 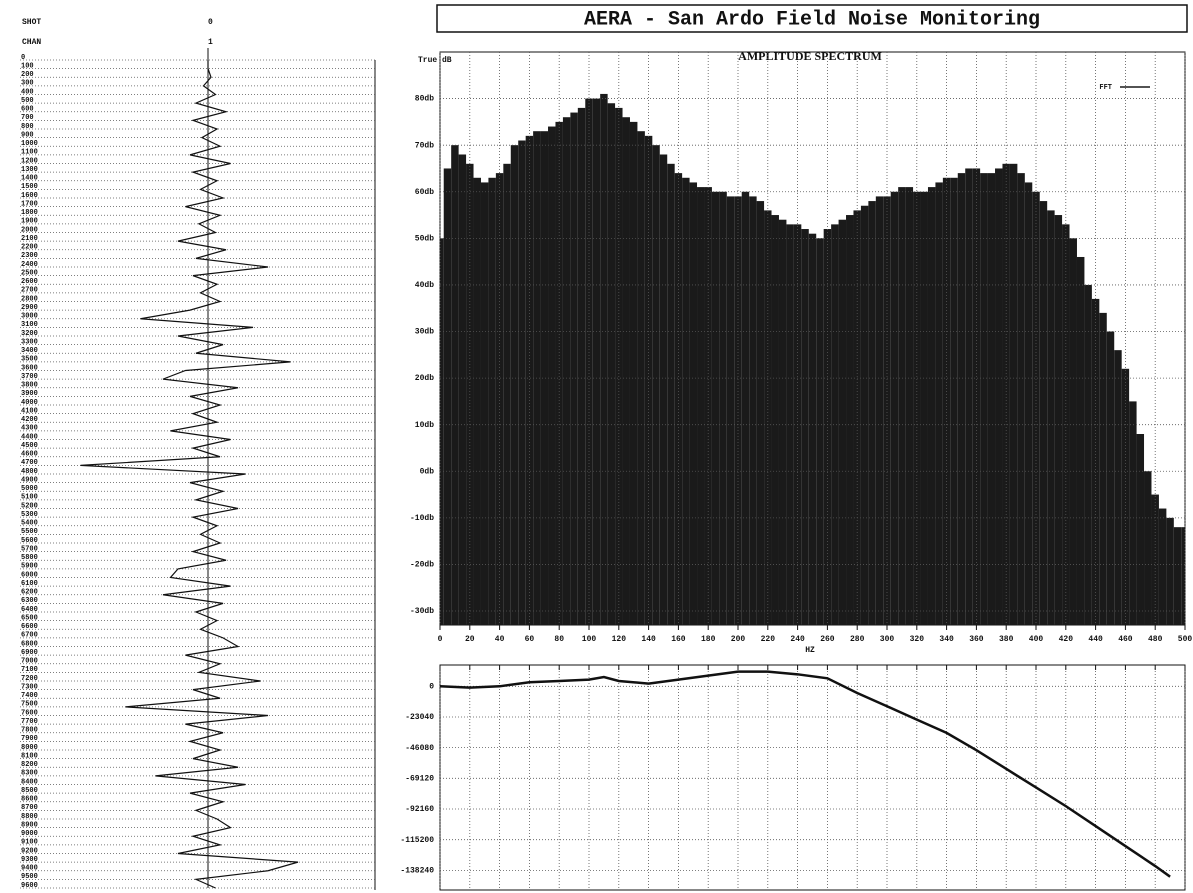 What do you see at coordinates (29, 722) in the screenshot?
I see `y-tick-label: 7700` at bounding box center [29, 722].